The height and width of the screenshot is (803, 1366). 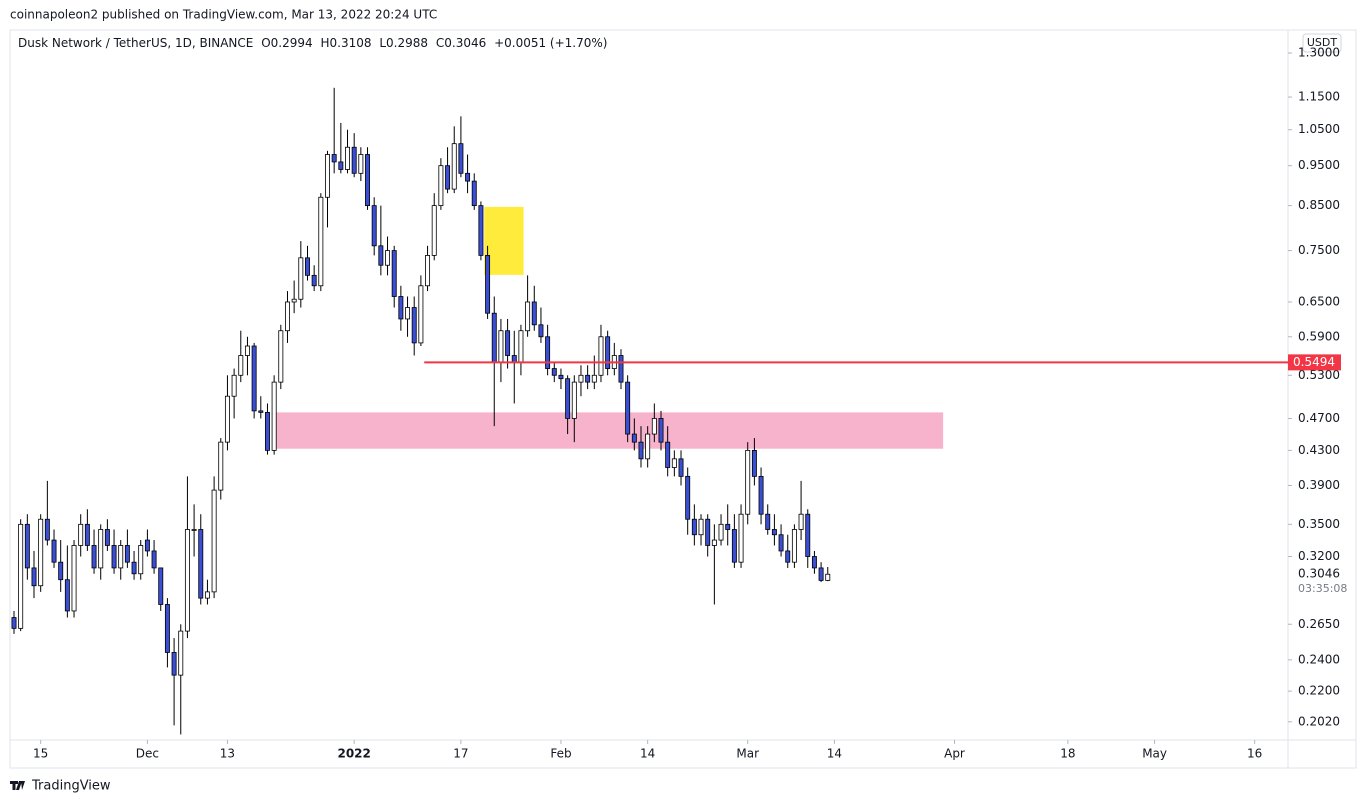 What do you see at coordinates (1319, 53) in the screenshot?
I see `y-tick-label: 1.3000` at bounding box center [1319, 53].